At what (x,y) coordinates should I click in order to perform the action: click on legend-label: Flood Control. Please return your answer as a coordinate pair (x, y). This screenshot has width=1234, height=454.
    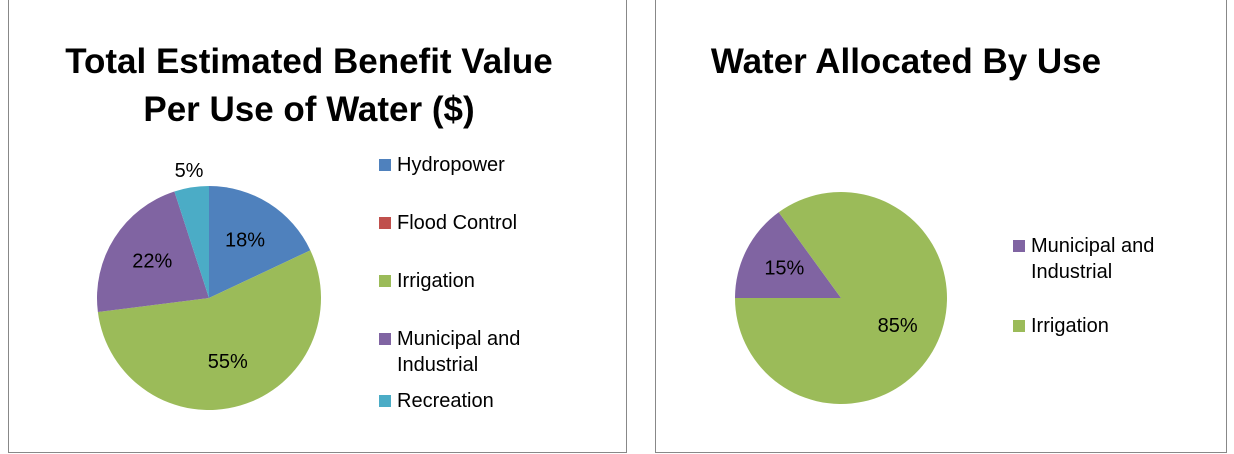
    Looking at the image, I should click on (457, 223).